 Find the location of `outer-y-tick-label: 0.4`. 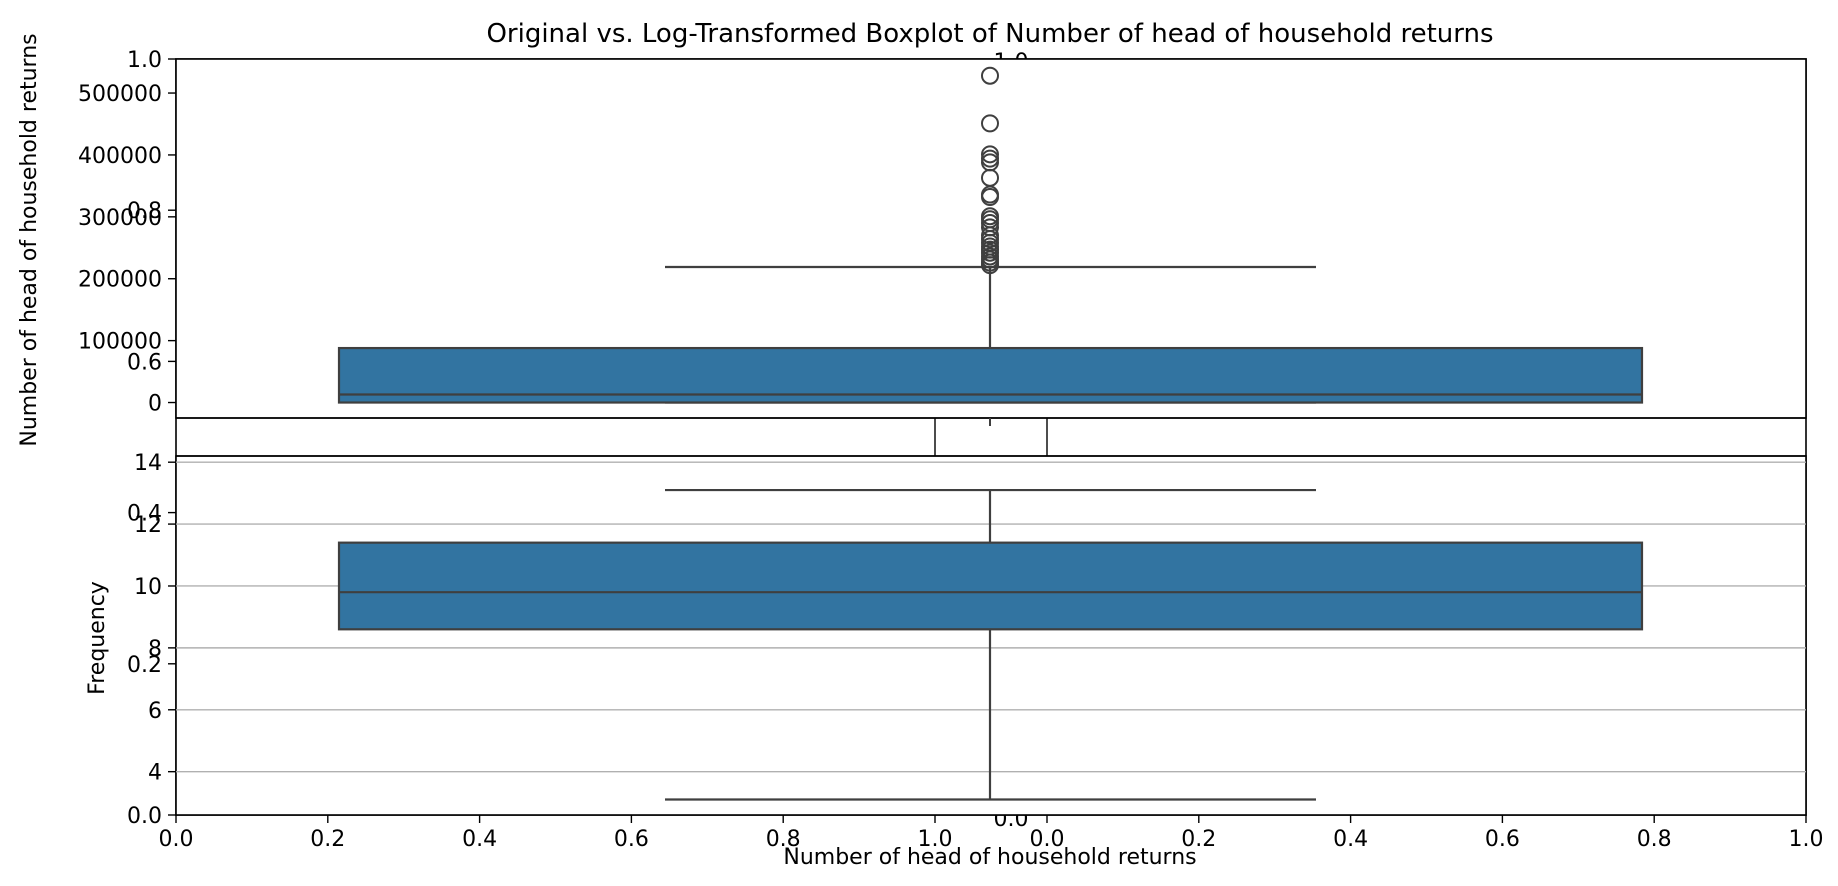

outer-y-tick-label: 0.4 is located at coordinates (144, 514).